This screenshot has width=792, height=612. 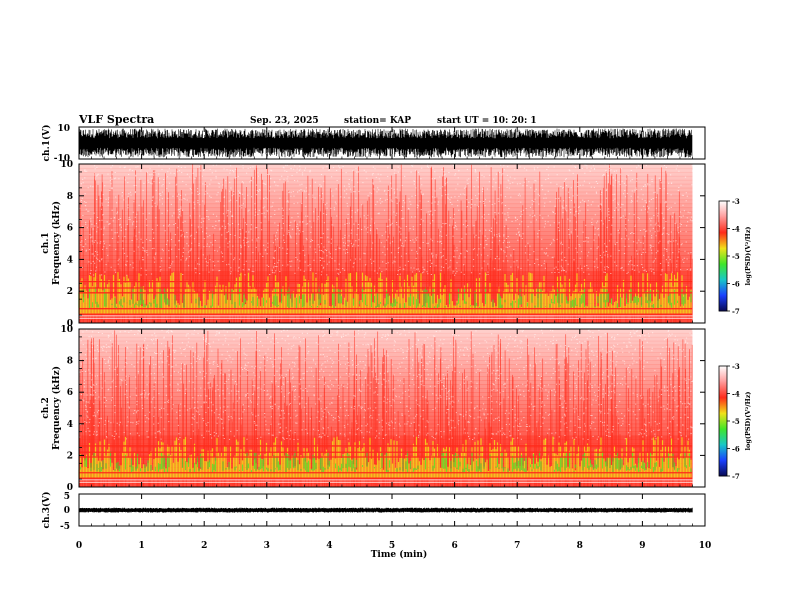 I want to click on xtick-label: 10, so click(x=705, y=546).